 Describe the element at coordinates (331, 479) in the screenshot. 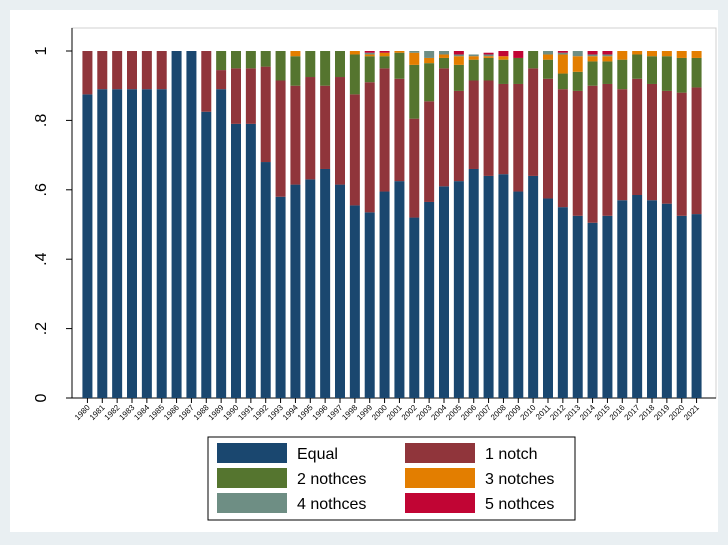

I see `legend-label: 2 nothces` at that location.